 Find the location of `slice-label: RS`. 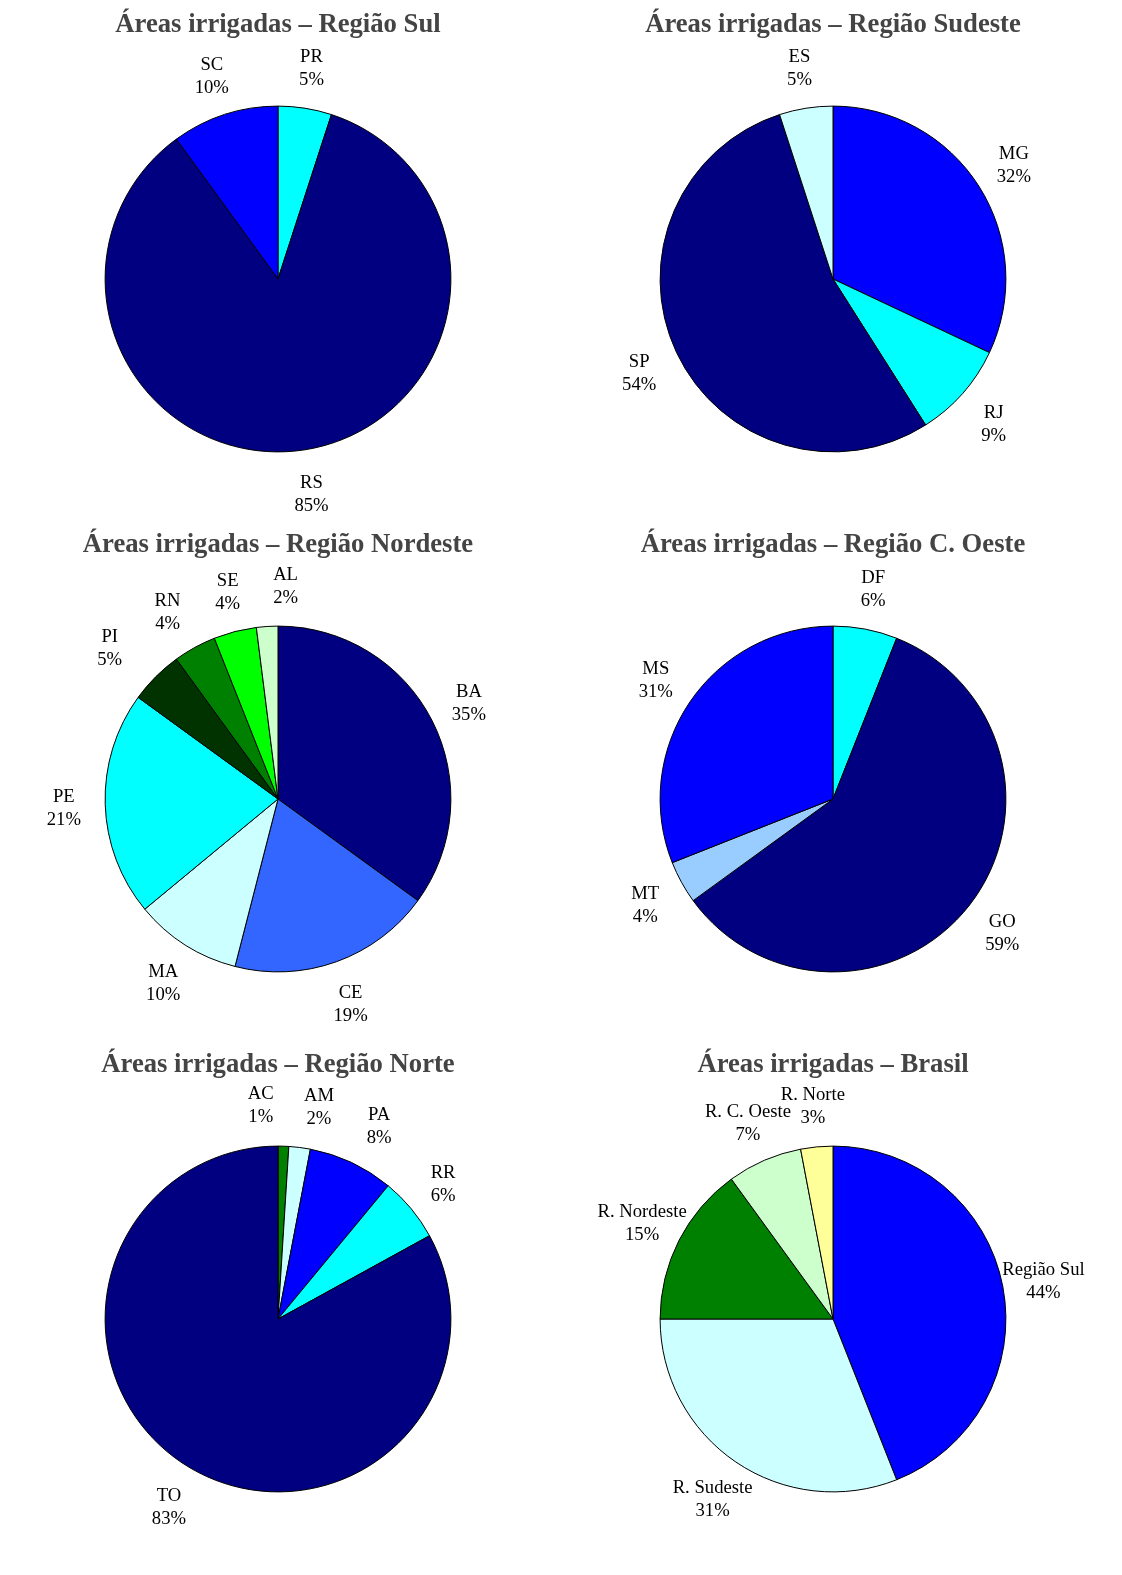

slice-label: RS is located at coordinates (311, 482).